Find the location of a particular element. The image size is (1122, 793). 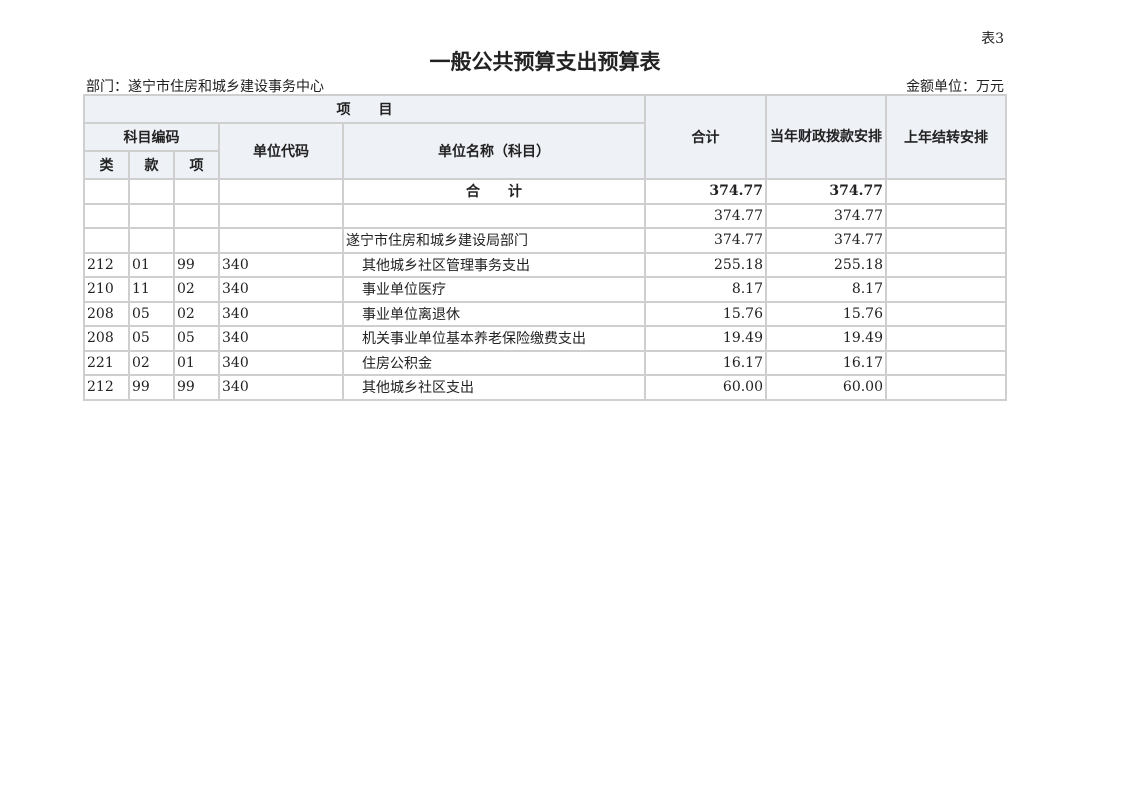

total-label: 合 计 is located at coordinates (494, 191).